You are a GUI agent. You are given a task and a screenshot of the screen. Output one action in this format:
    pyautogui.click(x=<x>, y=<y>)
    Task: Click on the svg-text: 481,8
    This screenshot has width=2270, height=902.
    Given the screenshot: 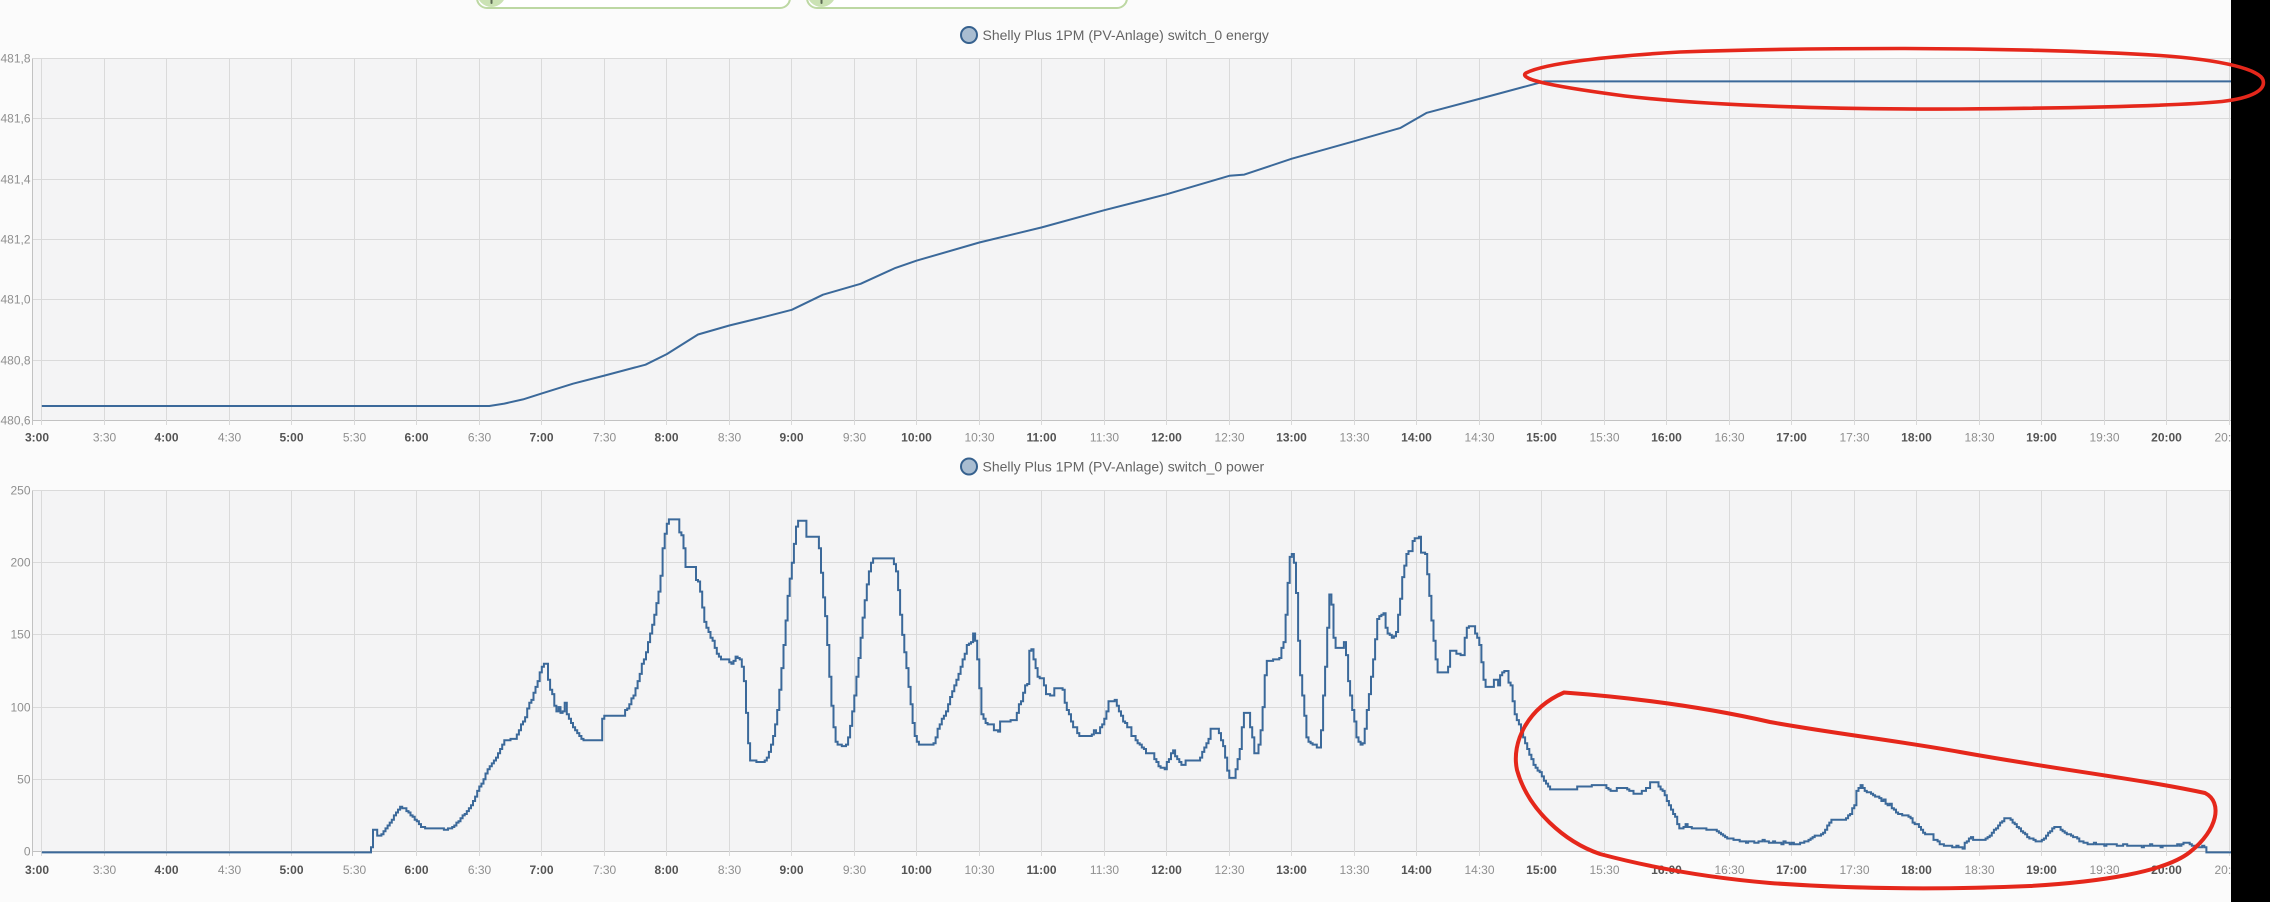 What is the action you would take?
    pyautogui.click(x=15, y=59)
    